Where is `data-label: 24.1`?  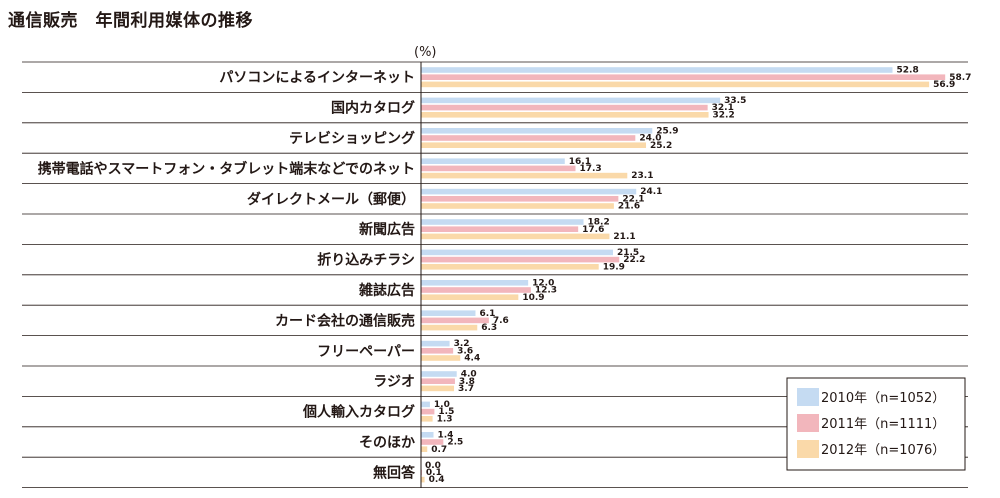 data-label: 24.1 is located at coordinates (651, 192).